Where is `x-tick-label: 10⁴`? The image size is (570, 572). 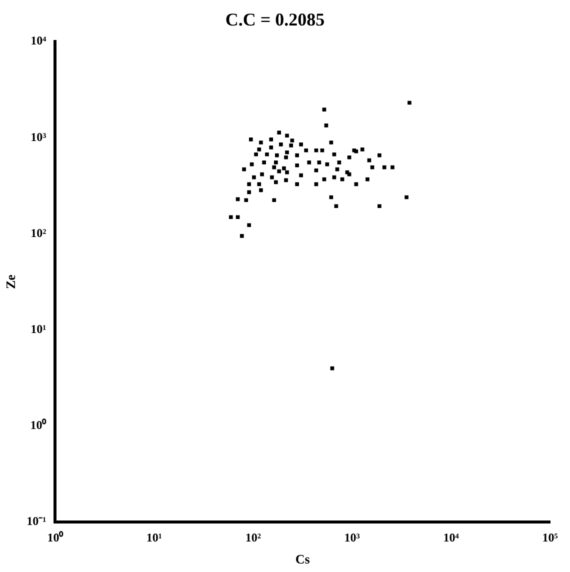 x-tick-label: 10⁴ is located at coordinates (451, 537).